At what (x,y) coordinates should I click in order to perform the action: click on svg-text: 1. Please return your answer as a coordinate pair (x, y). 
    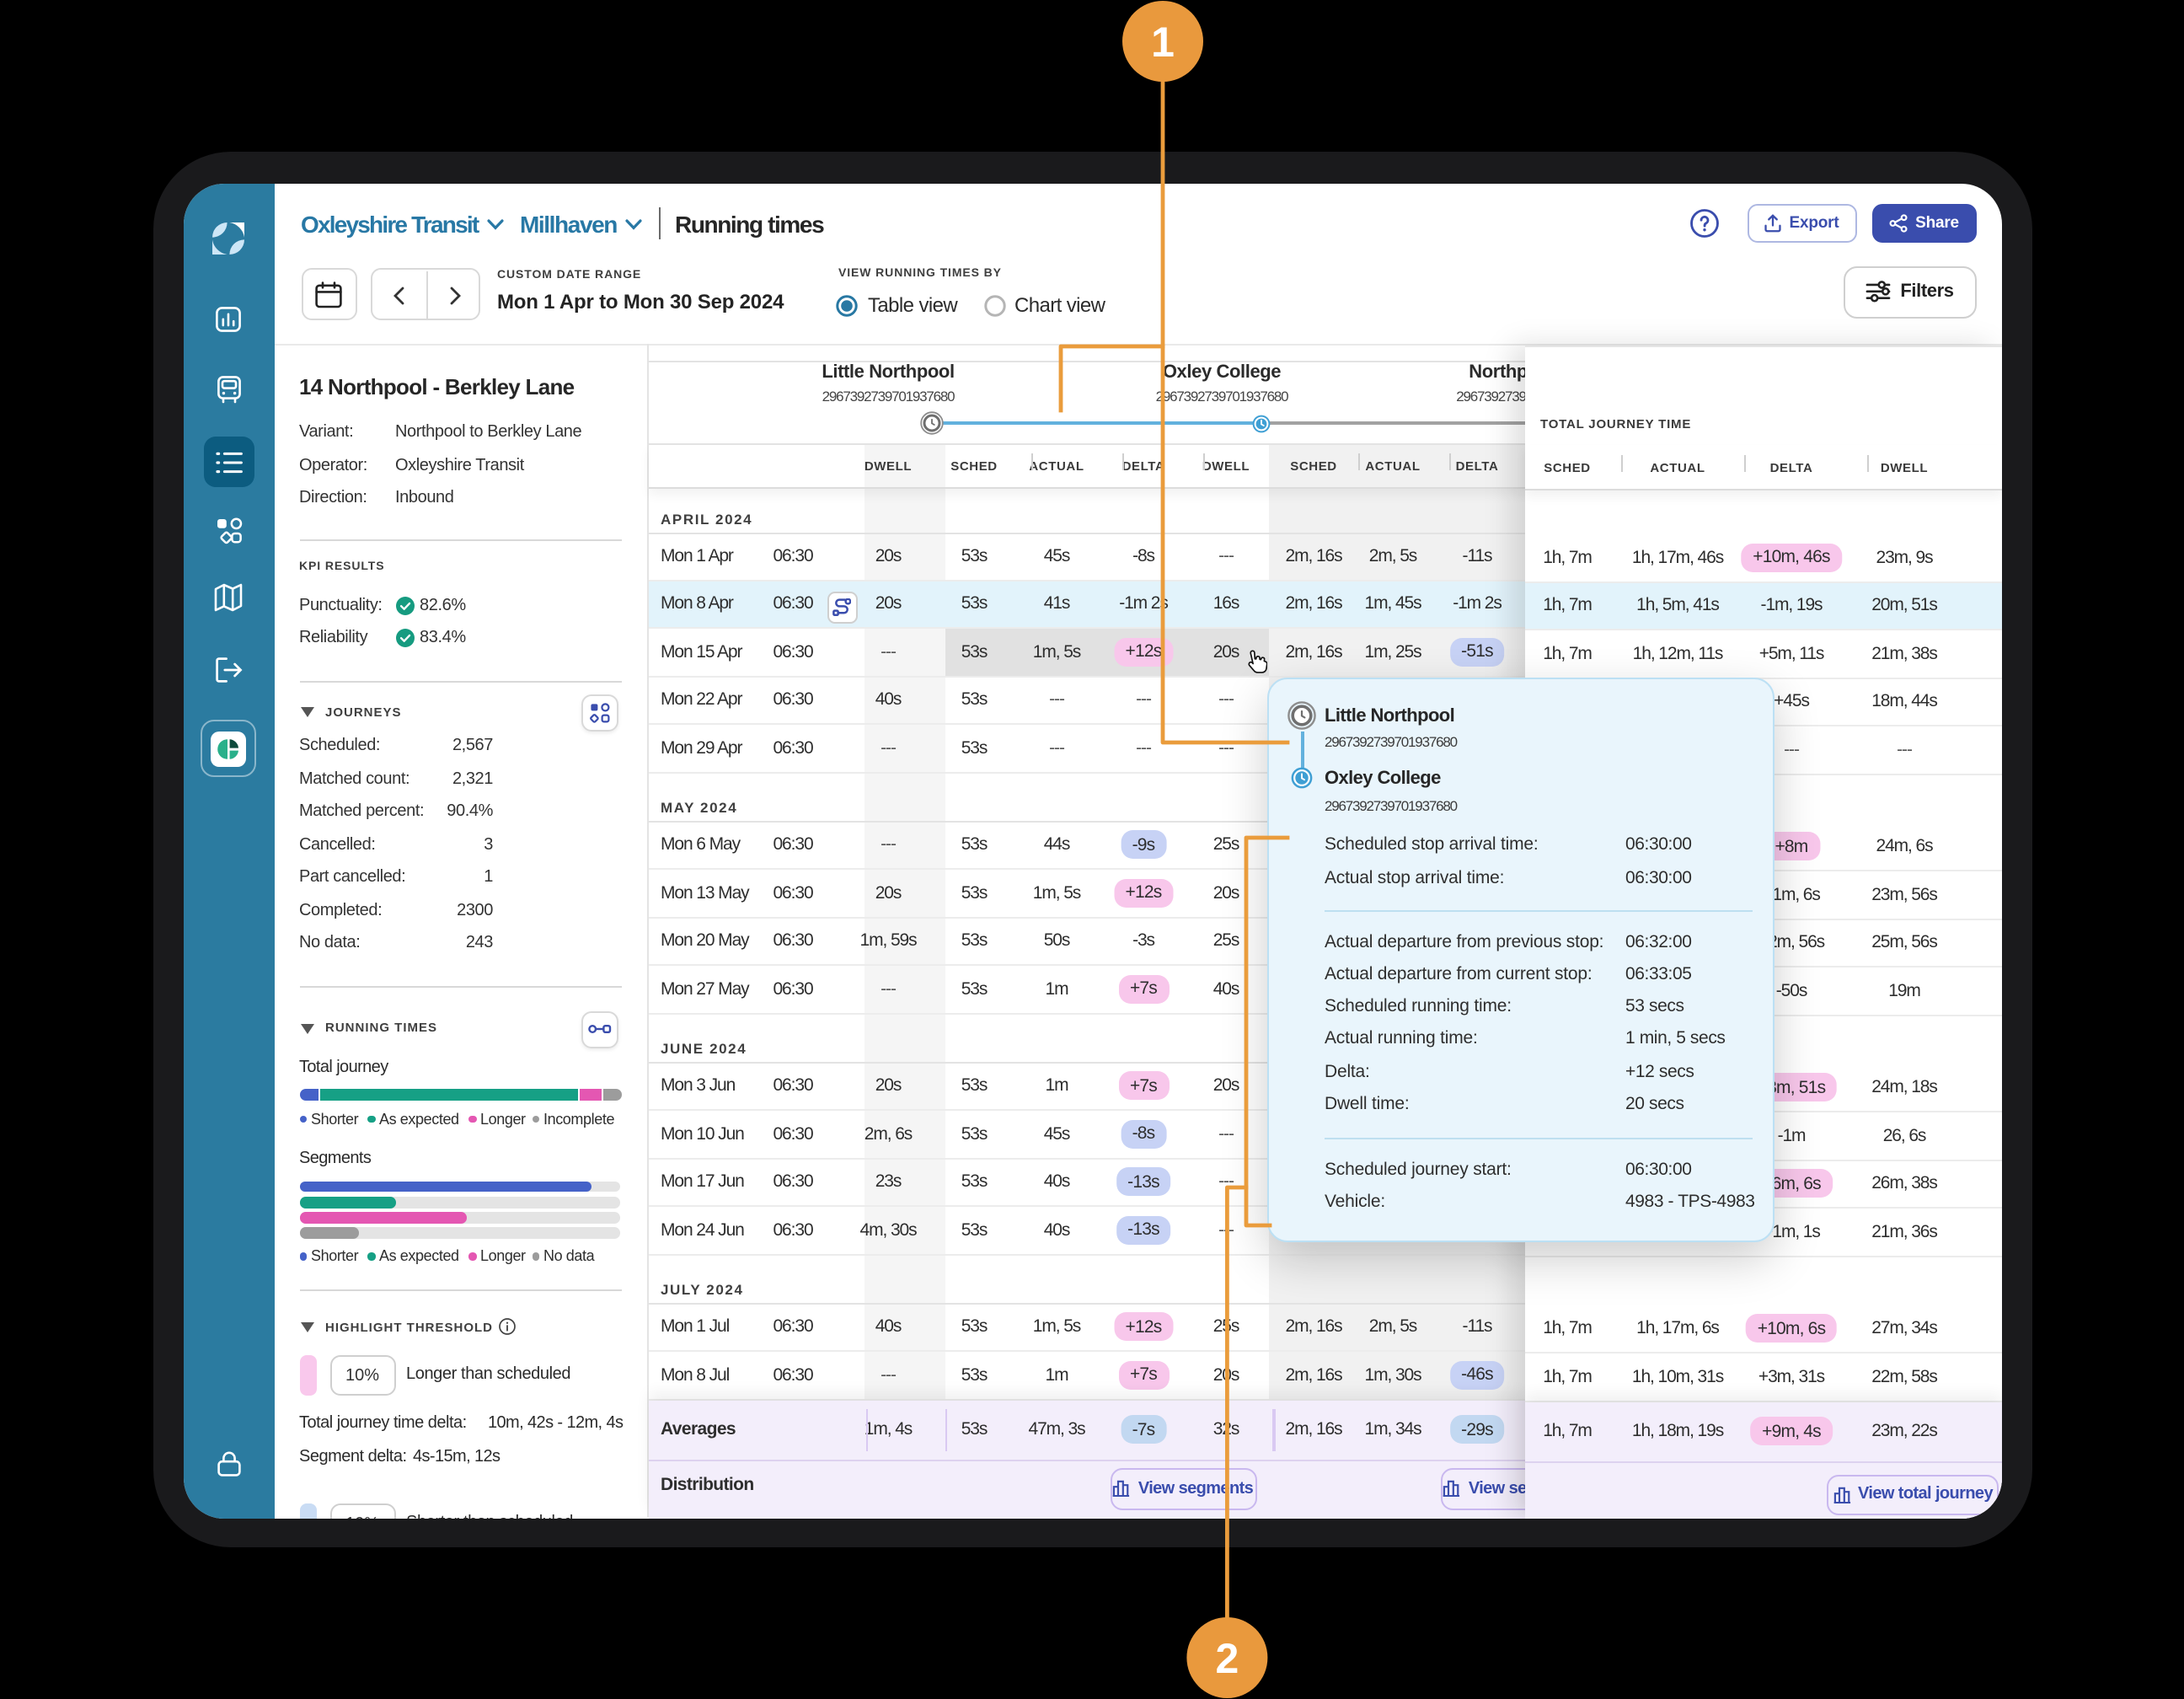
    Looking at the image, I should click on (1163, 43).